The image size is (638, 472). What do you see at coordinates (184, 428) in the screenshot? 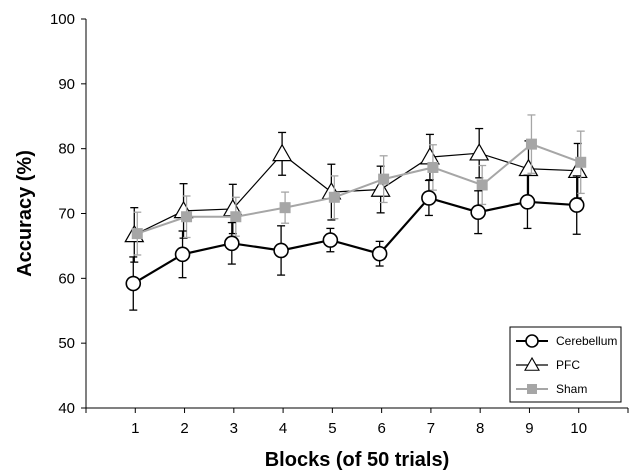
I see `x-tick-label: 2` at bounding box center [184, 428].